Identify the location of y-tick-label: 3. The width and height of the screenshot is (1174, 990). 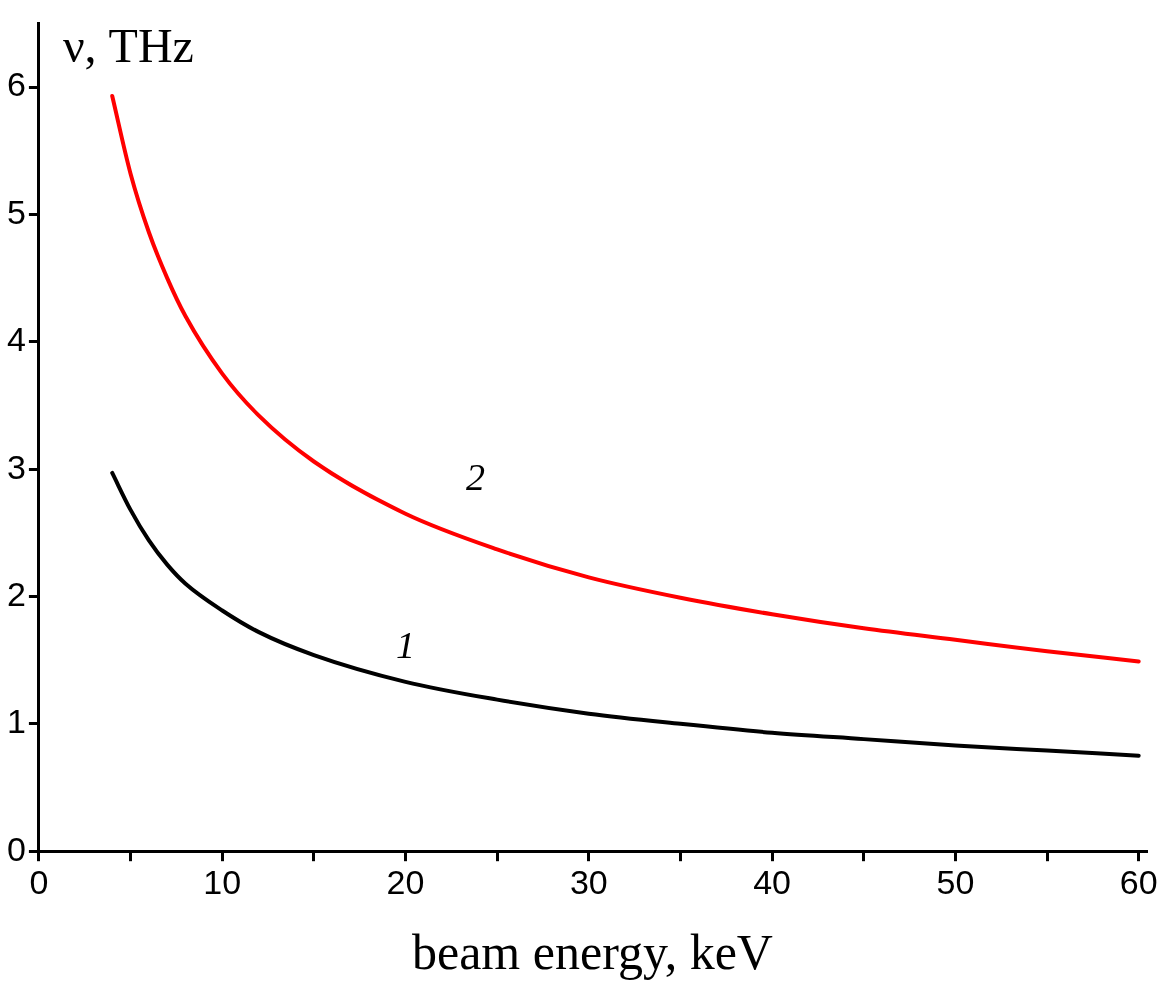
(16, 466).